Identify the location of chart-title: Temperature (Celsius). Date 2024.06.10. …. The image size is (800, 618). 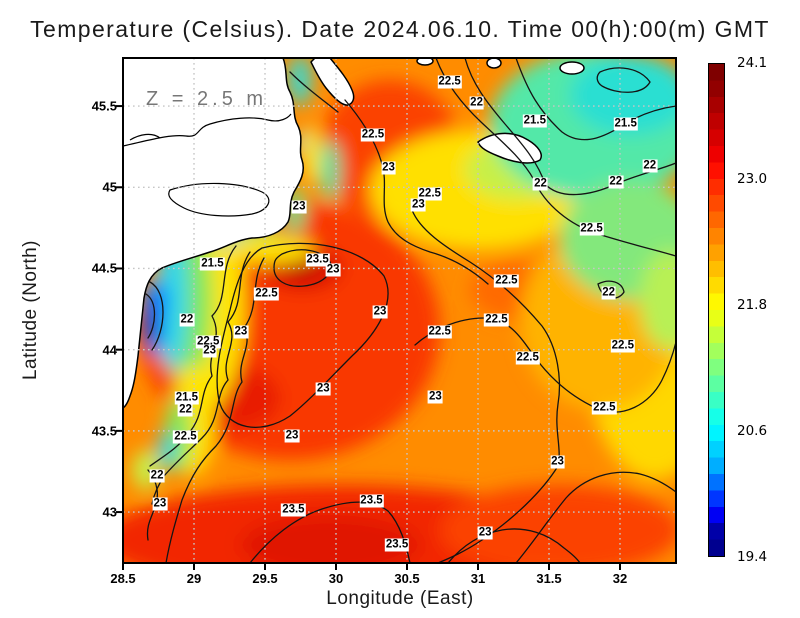
(400, 29).